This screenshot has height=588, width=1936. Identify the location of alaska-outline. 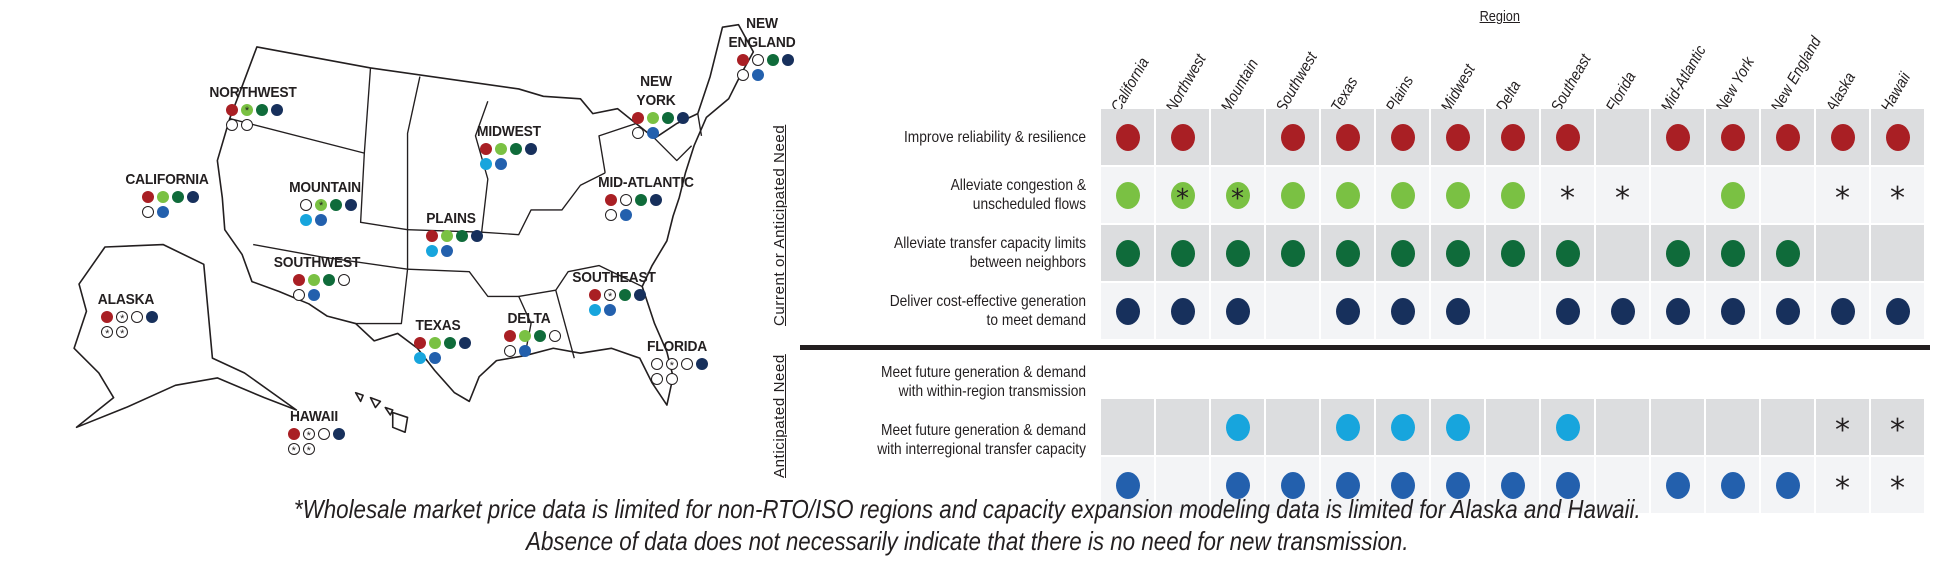
(185, 336).